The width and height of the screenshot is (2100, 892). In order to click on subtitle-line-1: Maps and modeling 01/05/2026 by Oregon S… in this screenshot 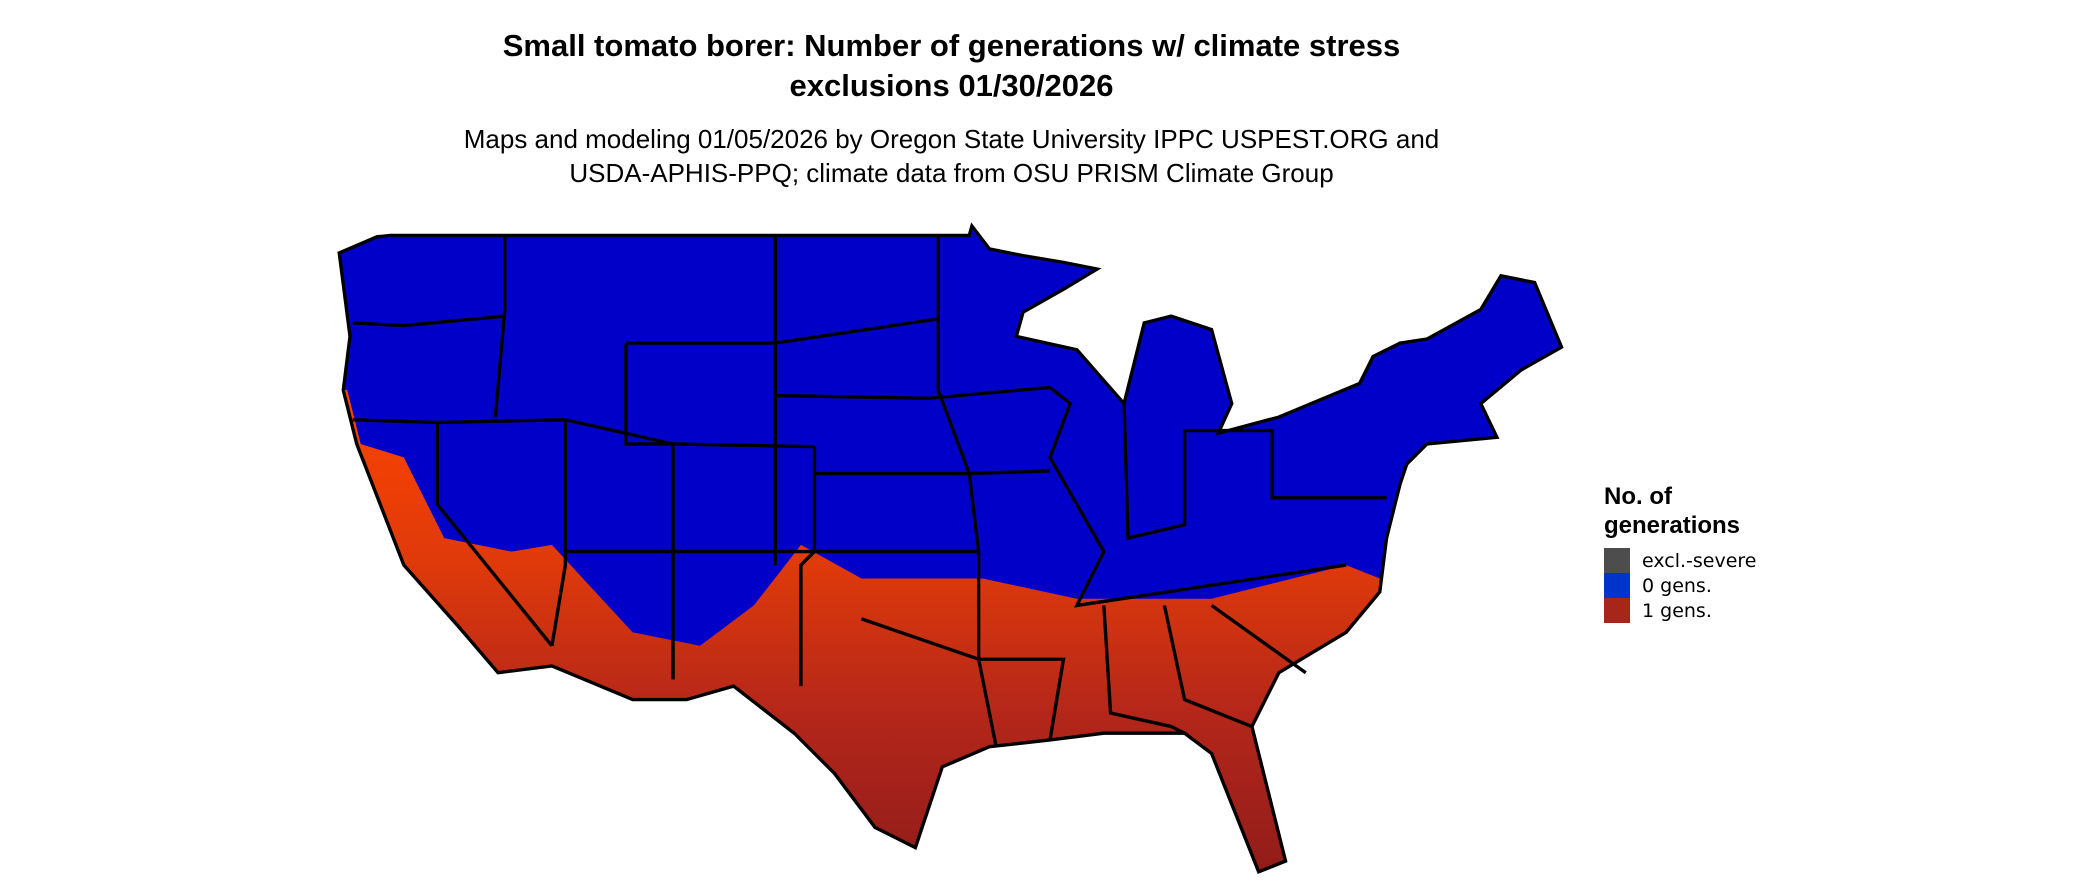, I will do `click(951, 139)`.